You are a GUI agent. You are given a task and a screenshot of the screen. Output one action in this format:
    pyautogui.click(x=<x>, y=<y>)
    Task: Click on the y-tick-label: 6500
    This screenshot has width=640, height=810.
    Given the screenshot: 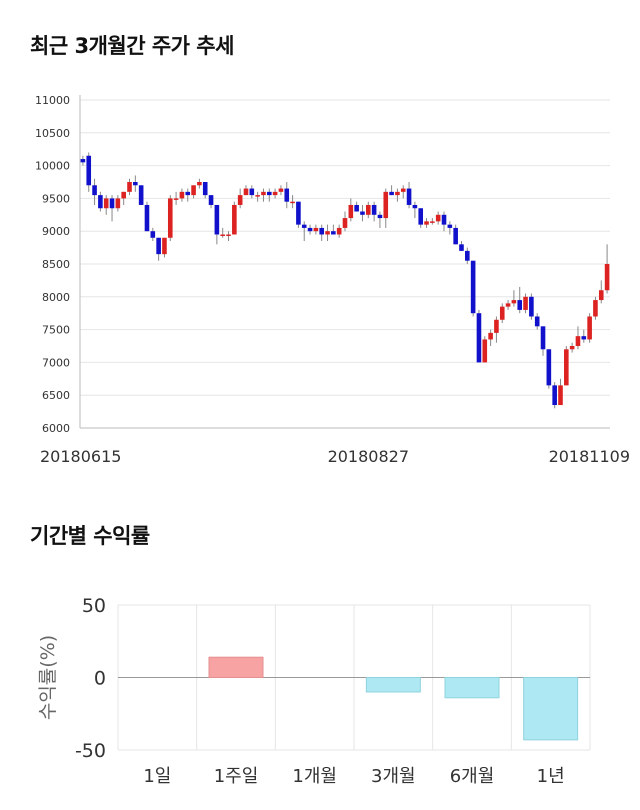 What is the action you would take?
    pyautogui.click(x=56, y=395)
    